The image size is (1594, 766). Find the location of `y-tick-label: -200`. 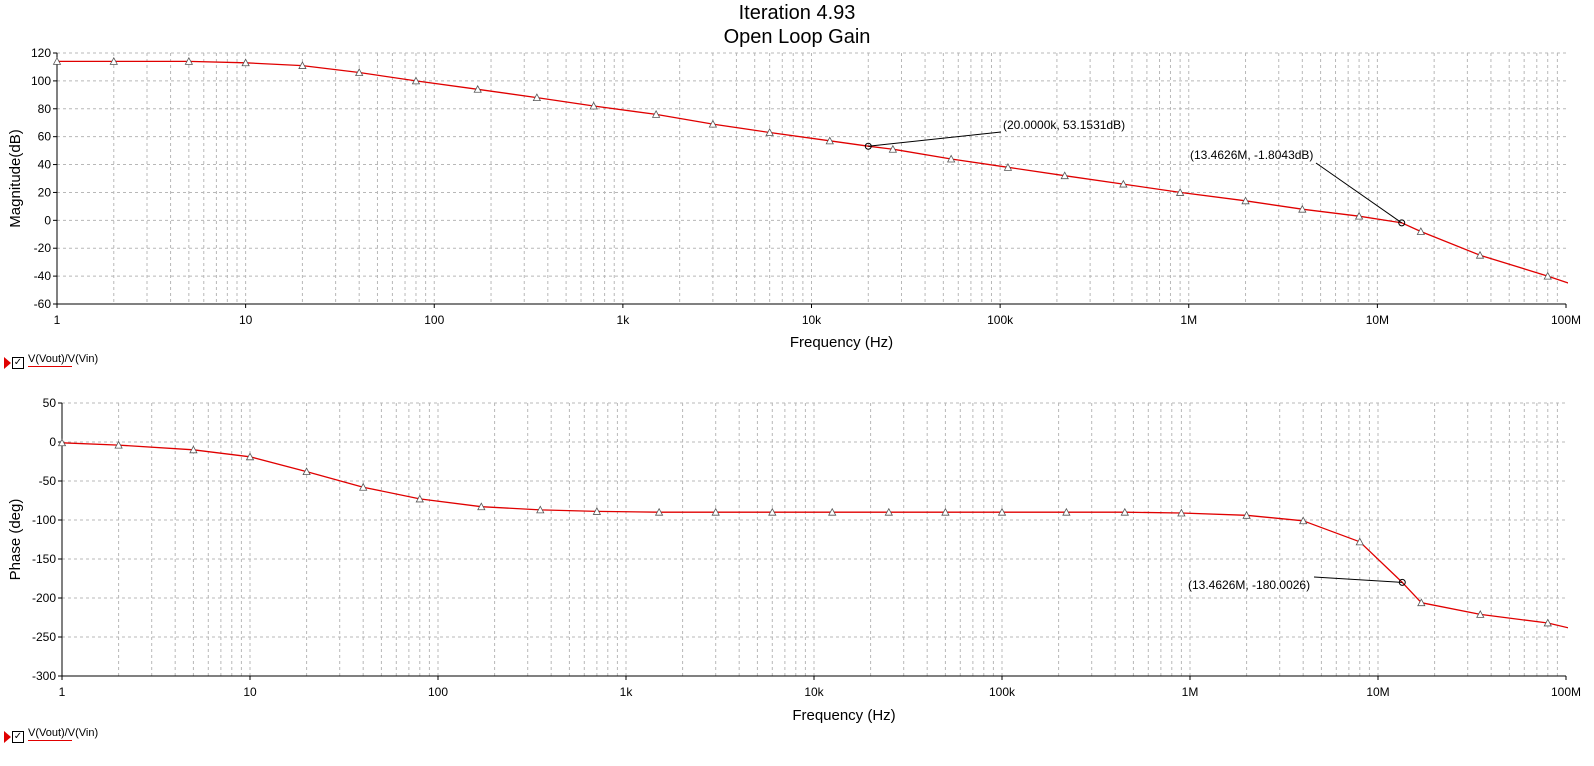

y-tick-label: -200 is located at coordinates (44, 598).